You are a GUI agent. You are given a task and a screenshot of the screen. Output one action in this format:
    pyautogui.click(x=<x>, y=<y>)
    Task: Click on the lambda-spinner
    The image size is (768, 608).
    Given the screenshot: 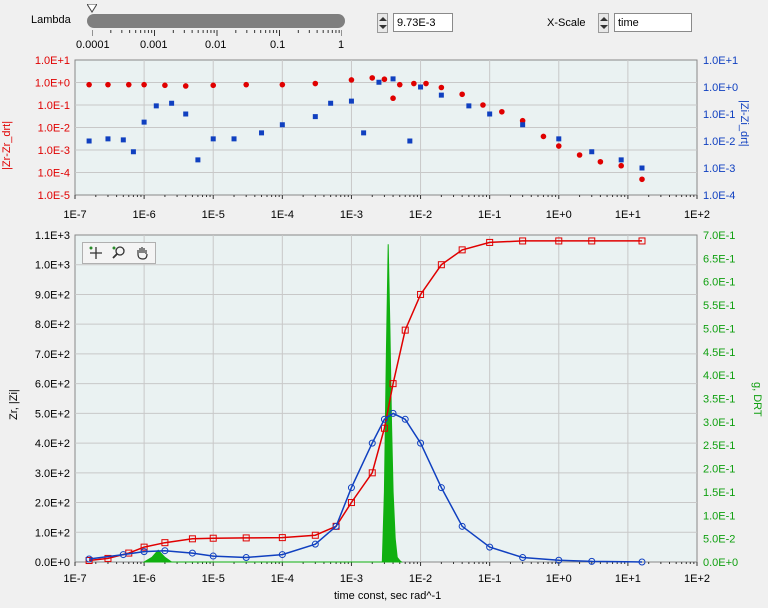 What is the action you would take?
    pyautogui.click(x=382, y=23)
    